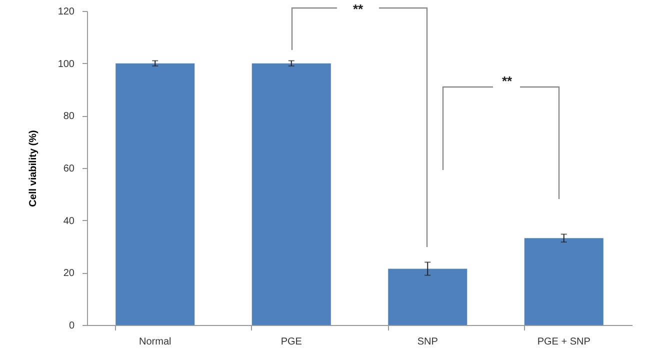 Image resolution: width=649 pixels, height=350 pixels. I want to click on y-tick-label: 40, so click(69, 221).